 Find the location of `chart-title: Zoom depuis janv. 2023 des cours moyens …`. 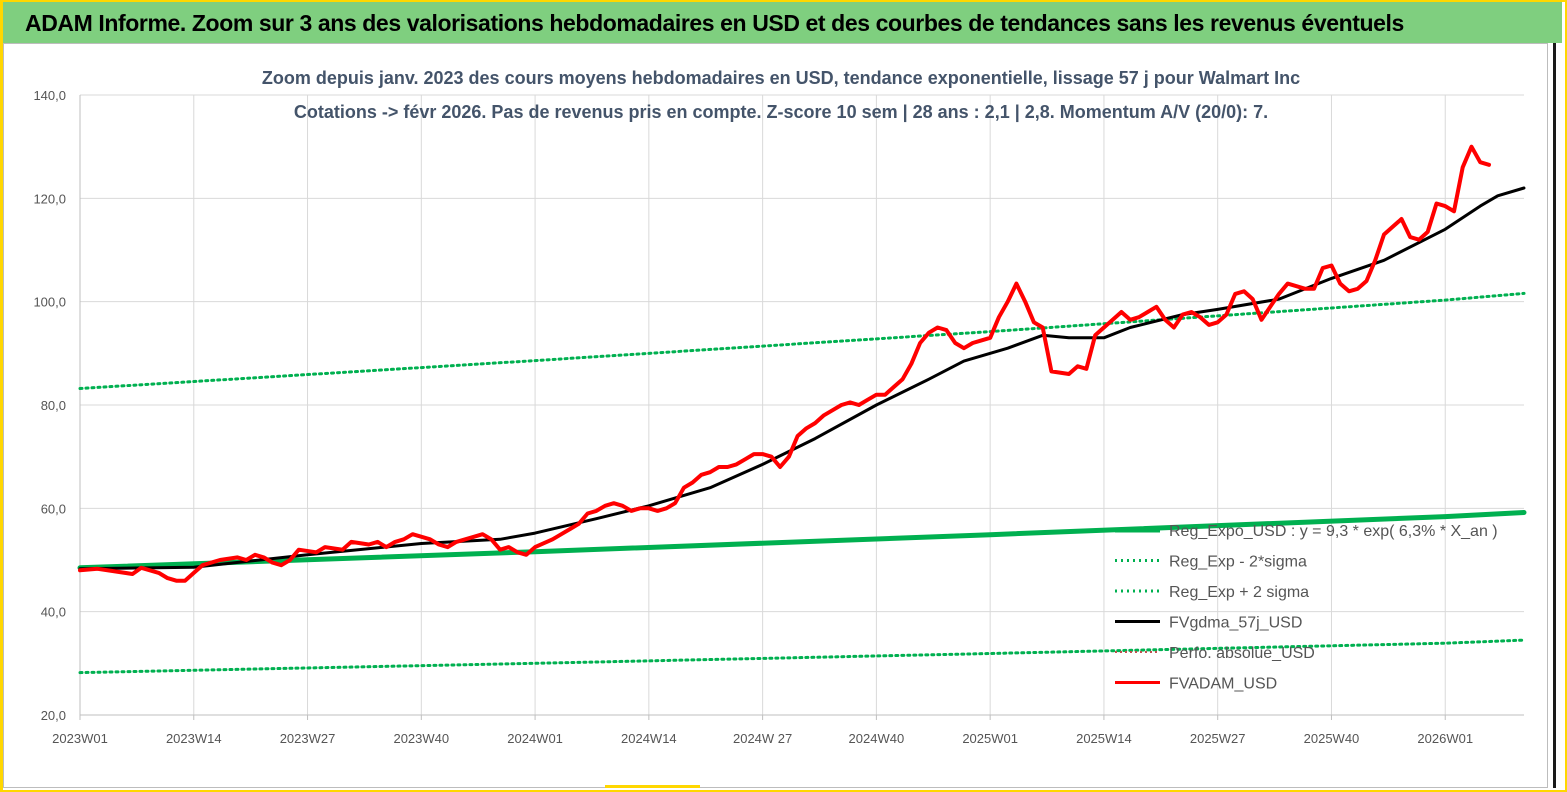

chart-title: Zoom depuis janv. 2023 des cours moyens … is located at coordinates (781, 95).